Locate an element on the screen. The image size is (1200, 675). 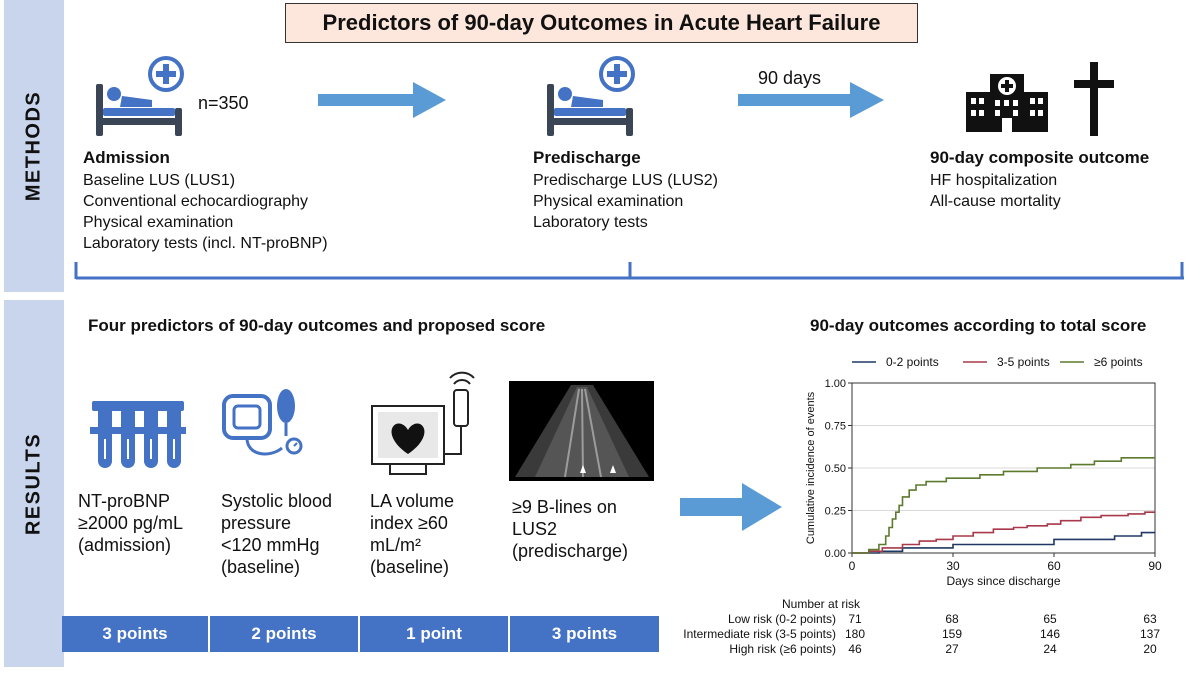
lung-ultrasound-image is located at coordinates (581, 431).